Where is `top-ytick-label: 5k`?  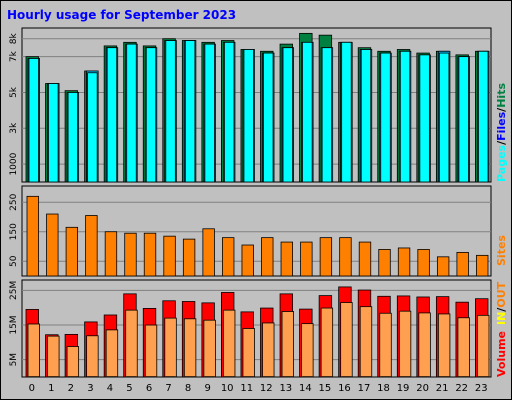
top-ytick-label: 5k is located at coordinates (14, 92).